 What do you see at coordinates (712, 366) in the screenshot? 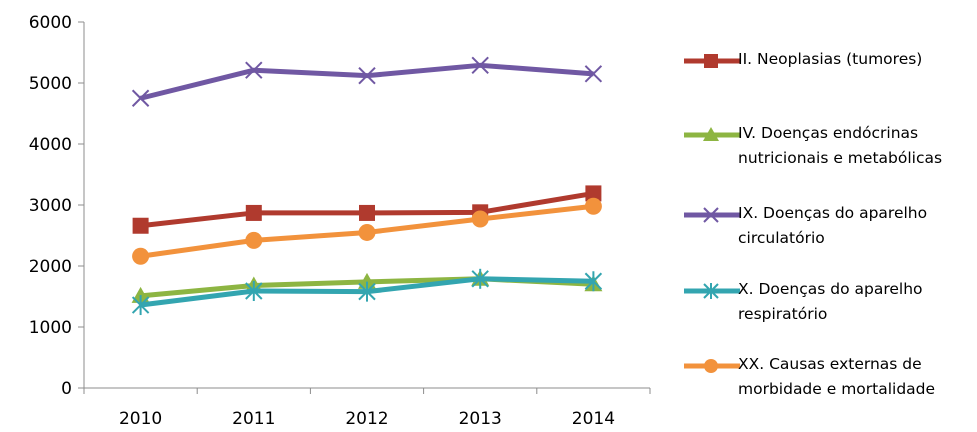
I see `legend-symbol-circle` at bounding box center [712, 366].